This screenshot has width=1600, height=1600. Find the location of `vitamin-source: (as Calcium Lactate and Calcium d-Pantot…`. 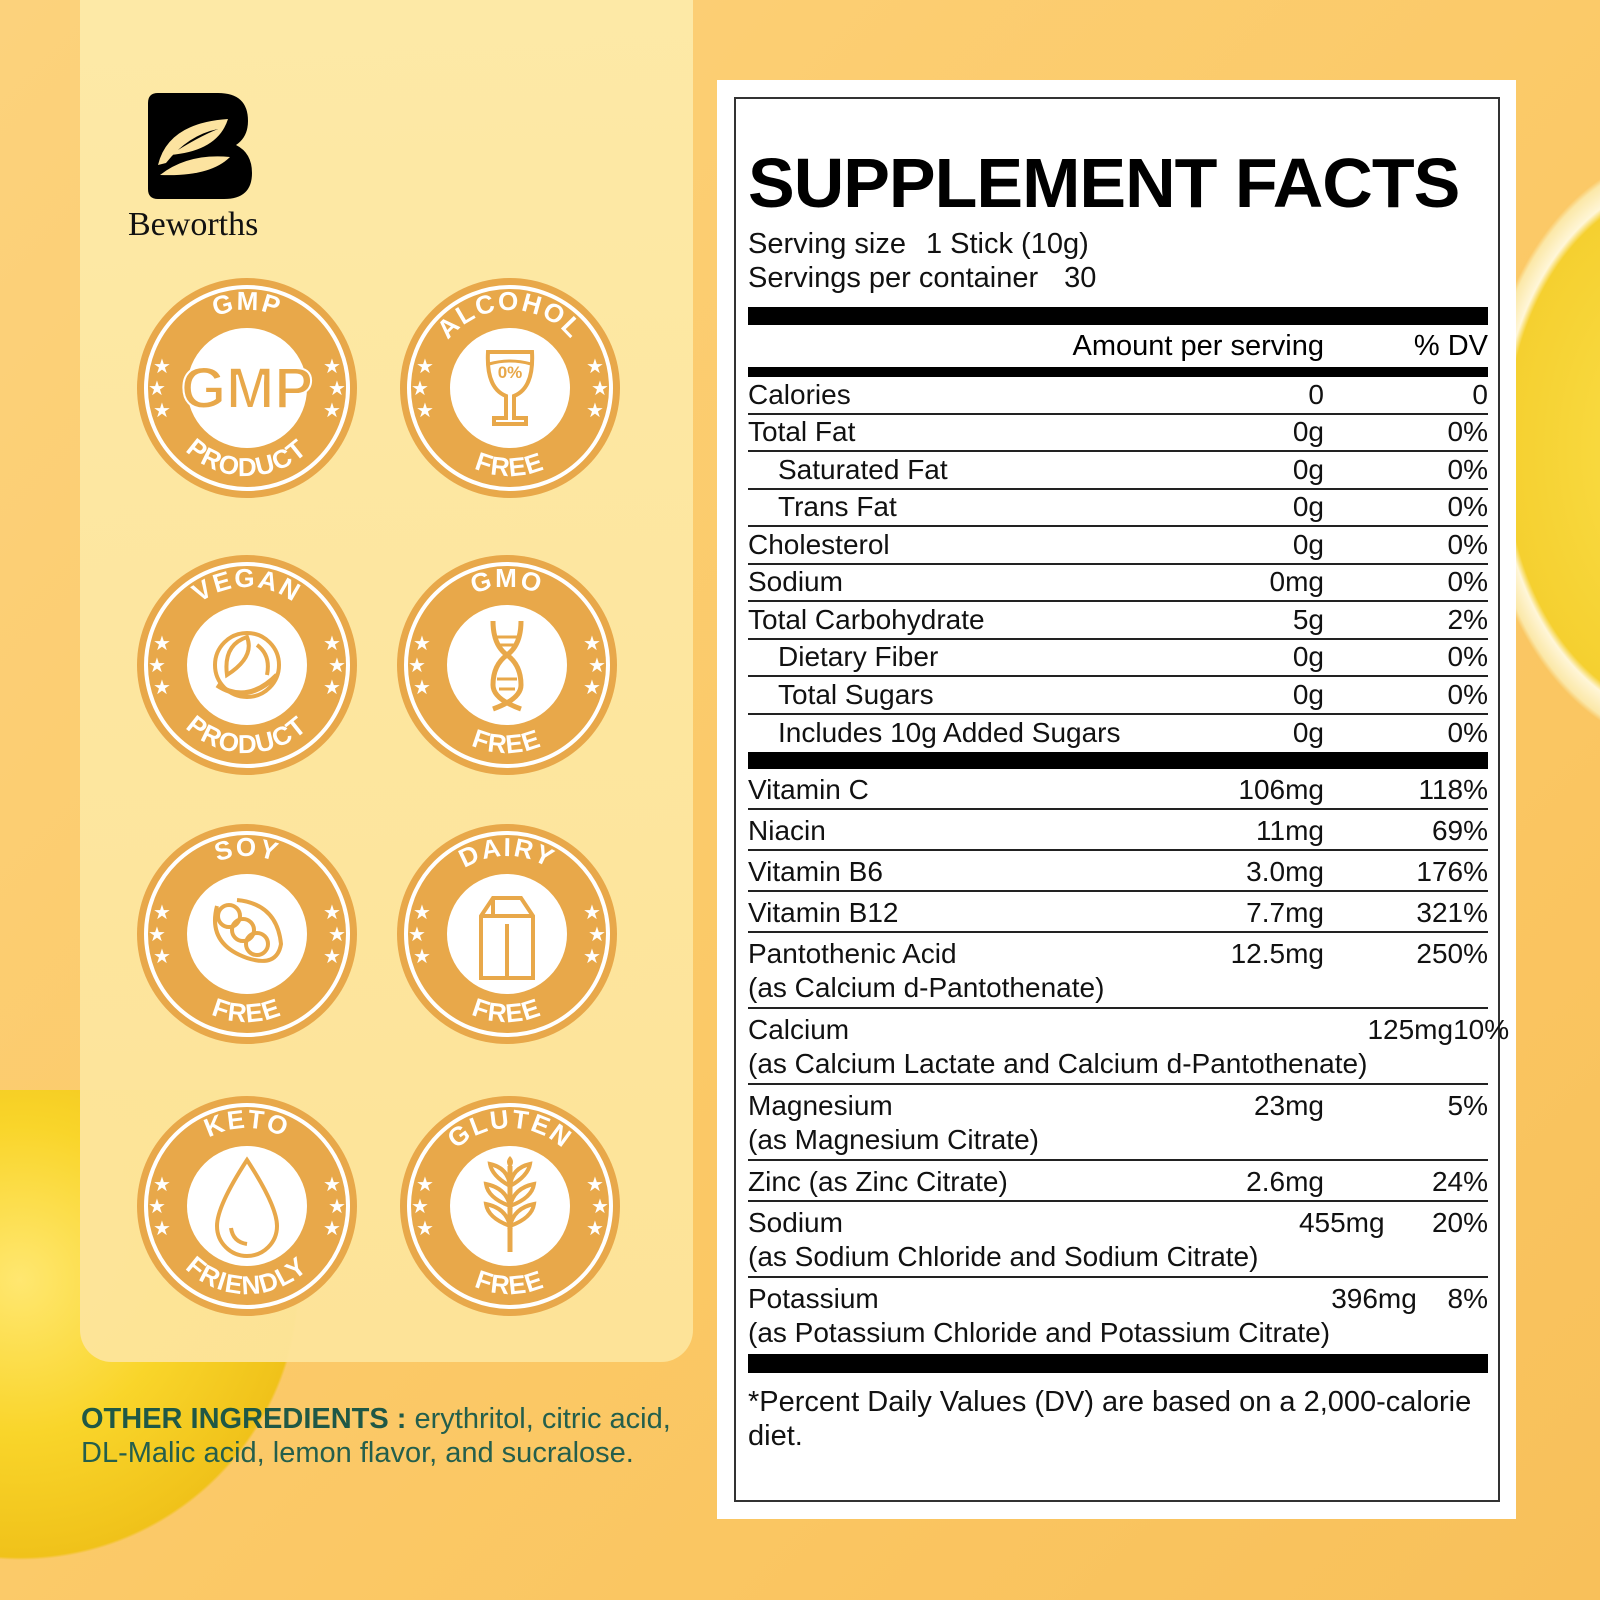

vitamin-source: (as Calcium Lactate and Calcium d-Pantot… is located at coordinates (1058, 1063).